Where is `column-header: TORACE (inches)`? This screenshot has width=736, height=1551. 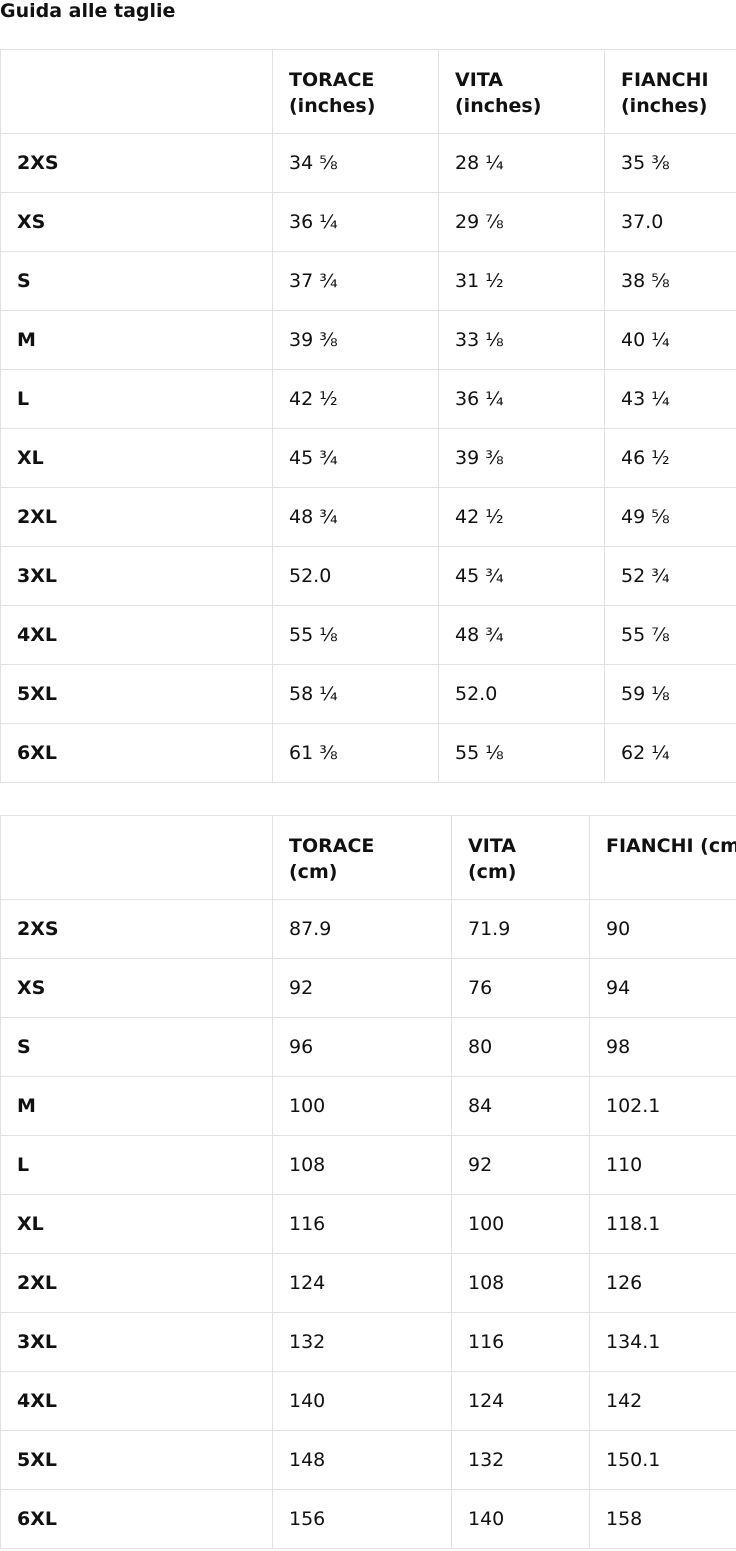 column-header: TORACE (inches) is located at coordinates (355, 91).